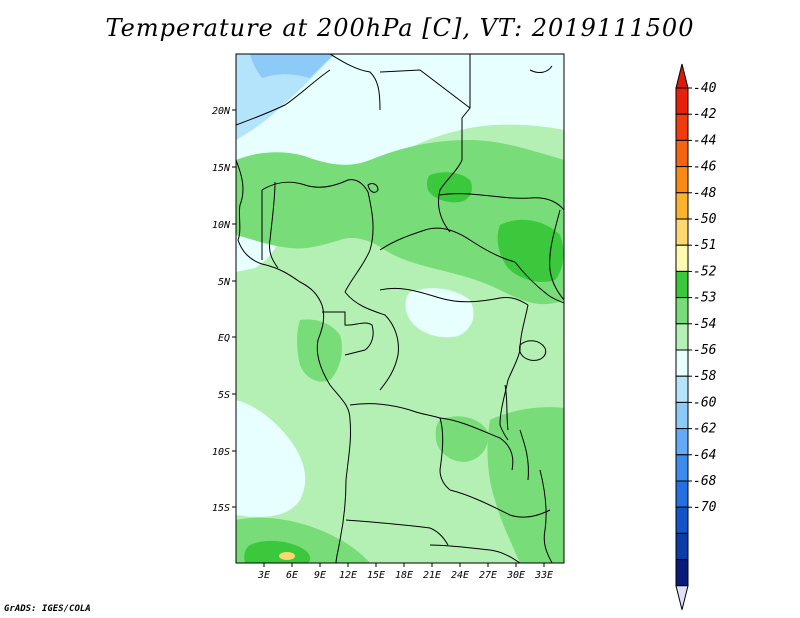 The image size is (800, 618). What do you see at coordinates (221, 225) in the screenshot?
I see `lat-tick-label: 10N` at bounding box center [221, 225].